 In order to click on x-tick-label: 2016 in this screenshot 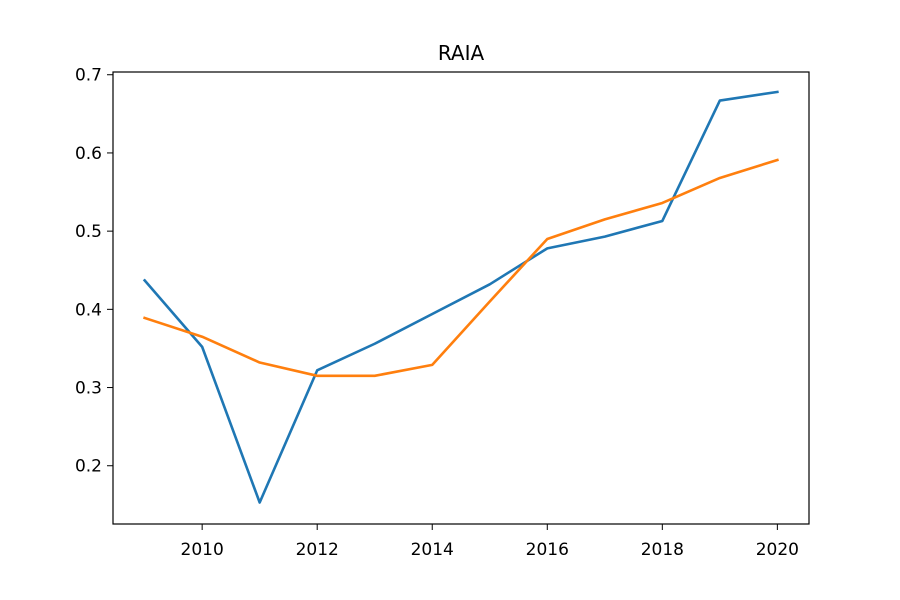, I will do `click(547, 550)`.